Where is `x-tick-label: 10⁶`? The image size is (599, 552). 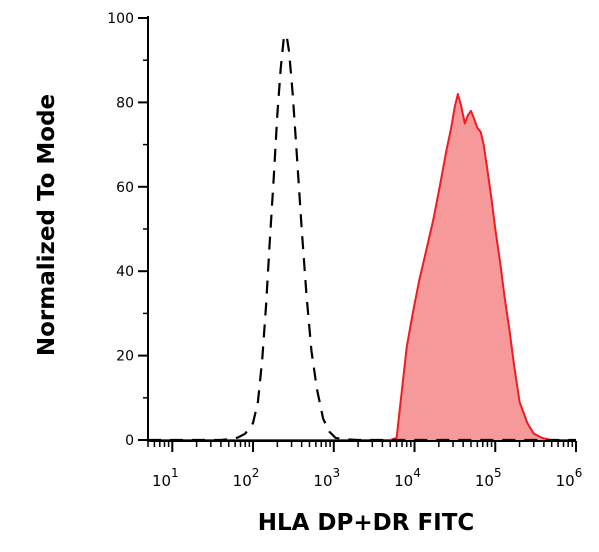
x-tick-label: 10⁶ is located at coordinates (569, 478).